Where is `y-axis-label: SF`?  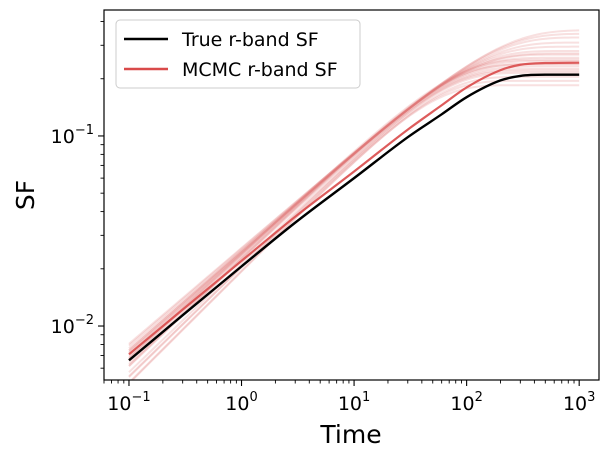 y-axis-label: SF is located at coordinates (25, 195).